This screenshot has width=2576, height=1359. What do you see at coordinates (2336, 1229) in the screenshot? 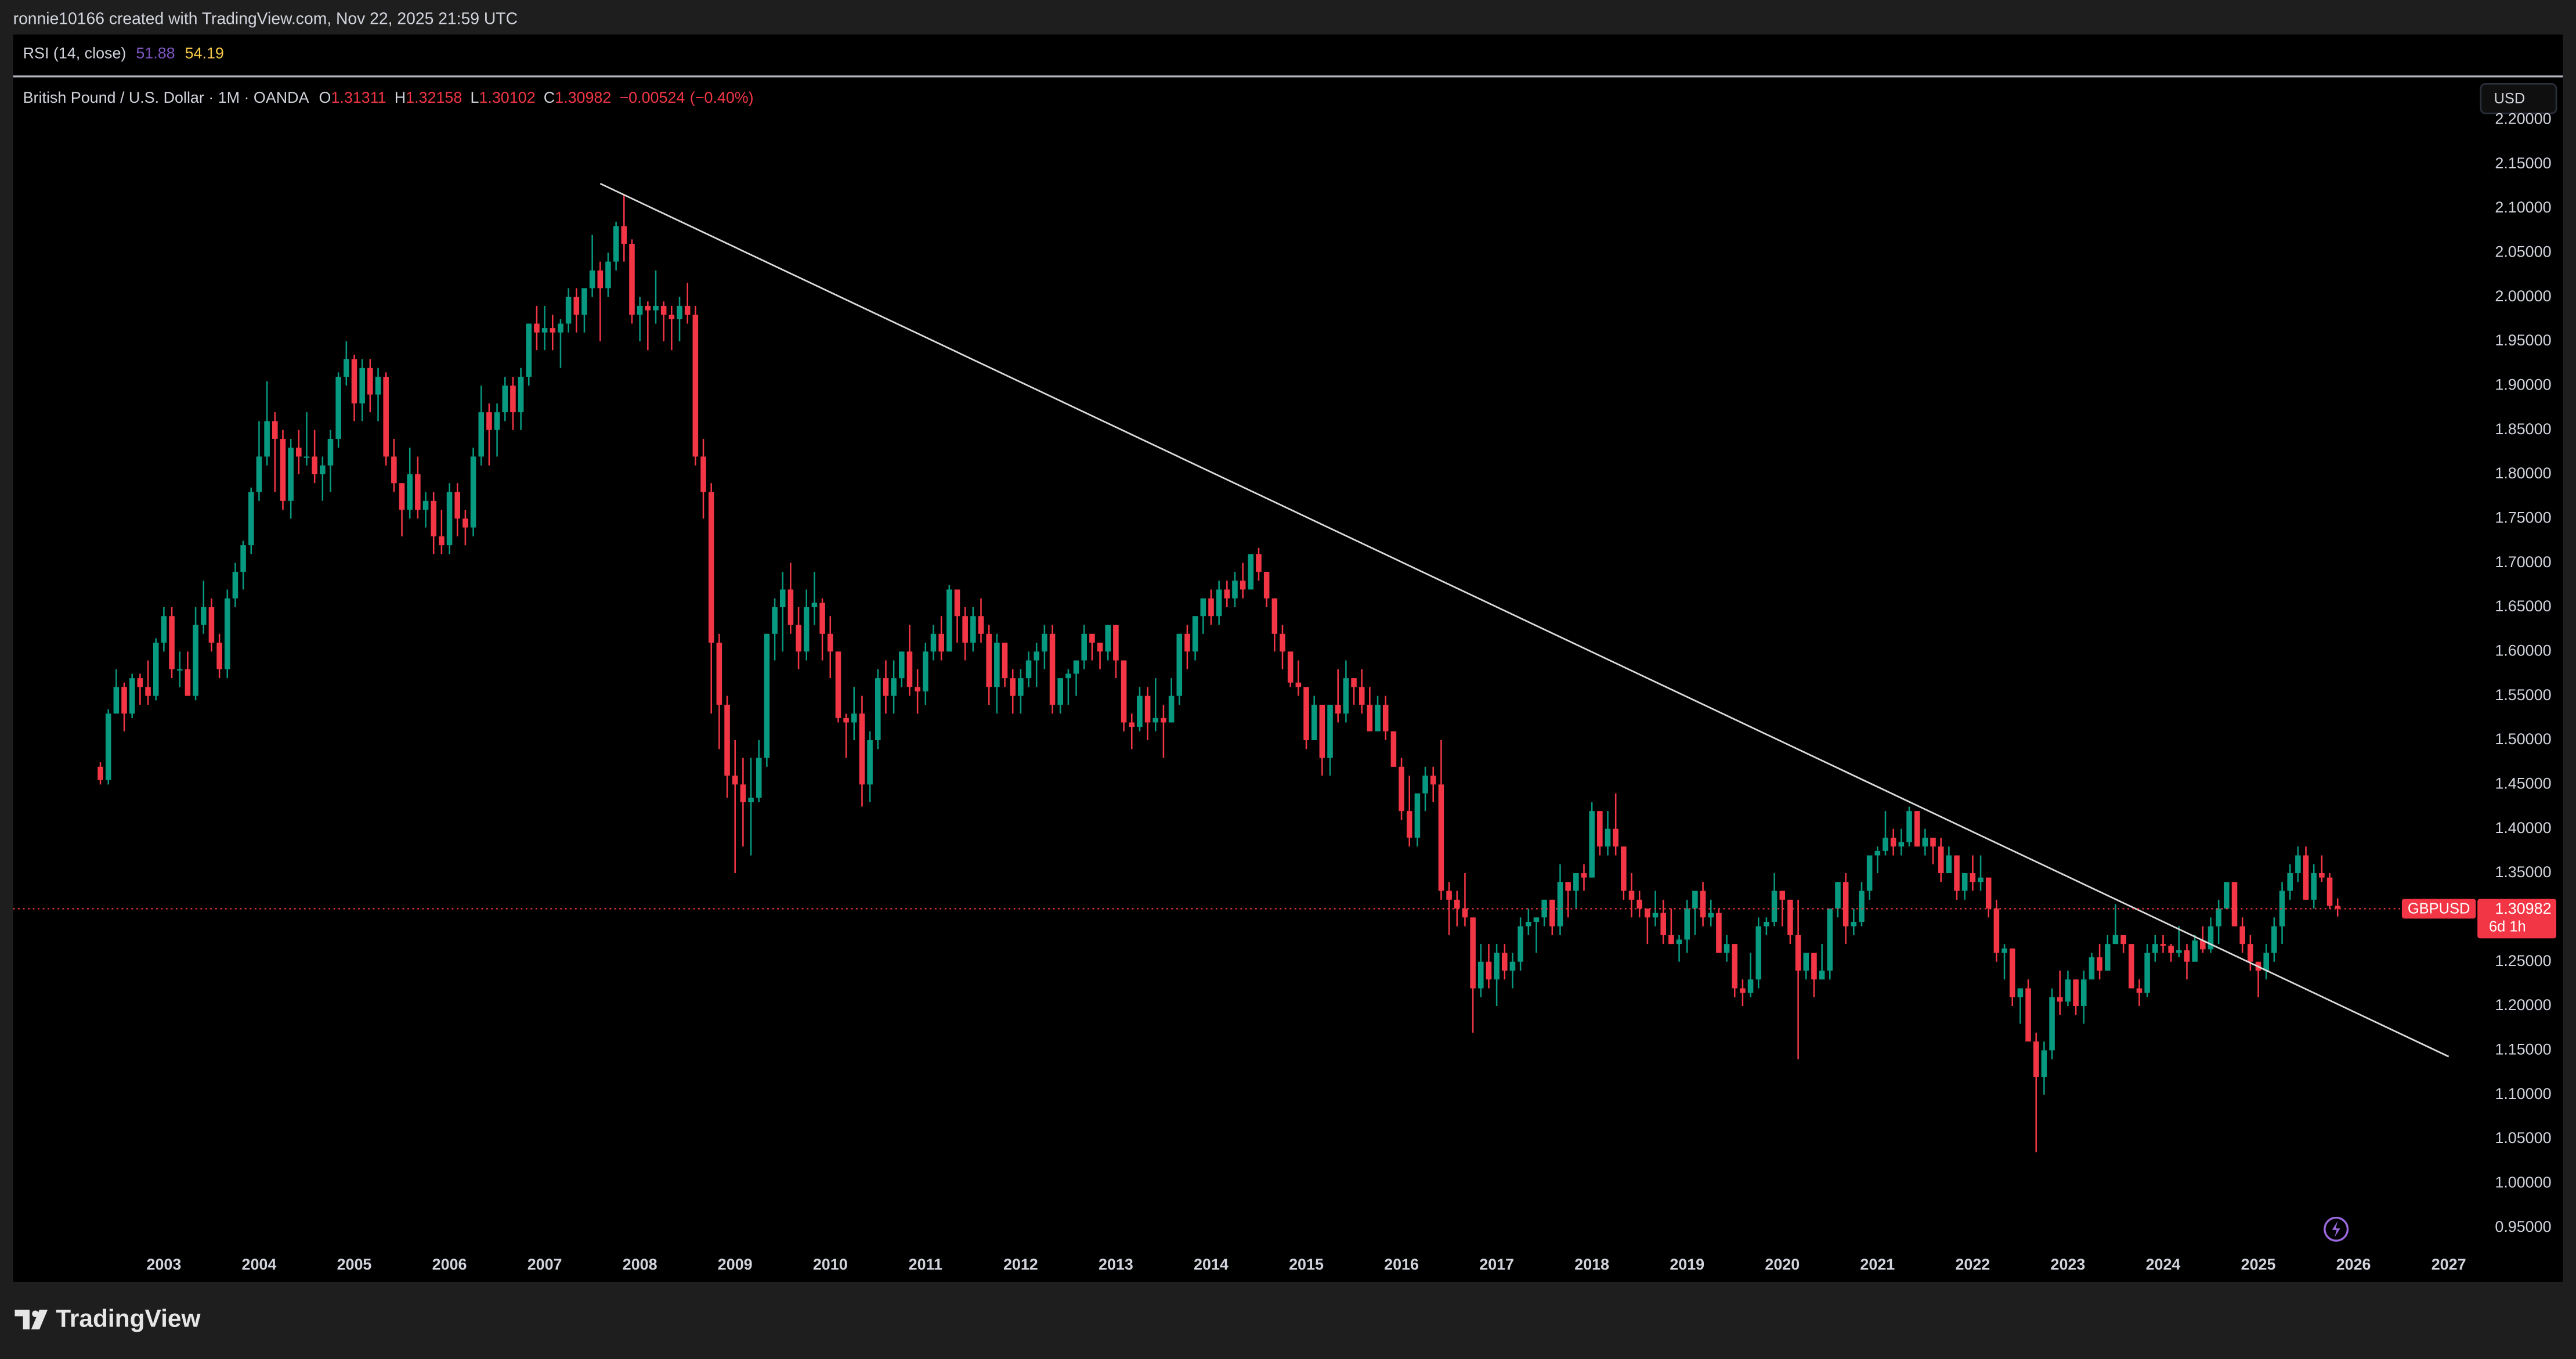
I see `alert-icon` at bounding box center [2336, 1229].